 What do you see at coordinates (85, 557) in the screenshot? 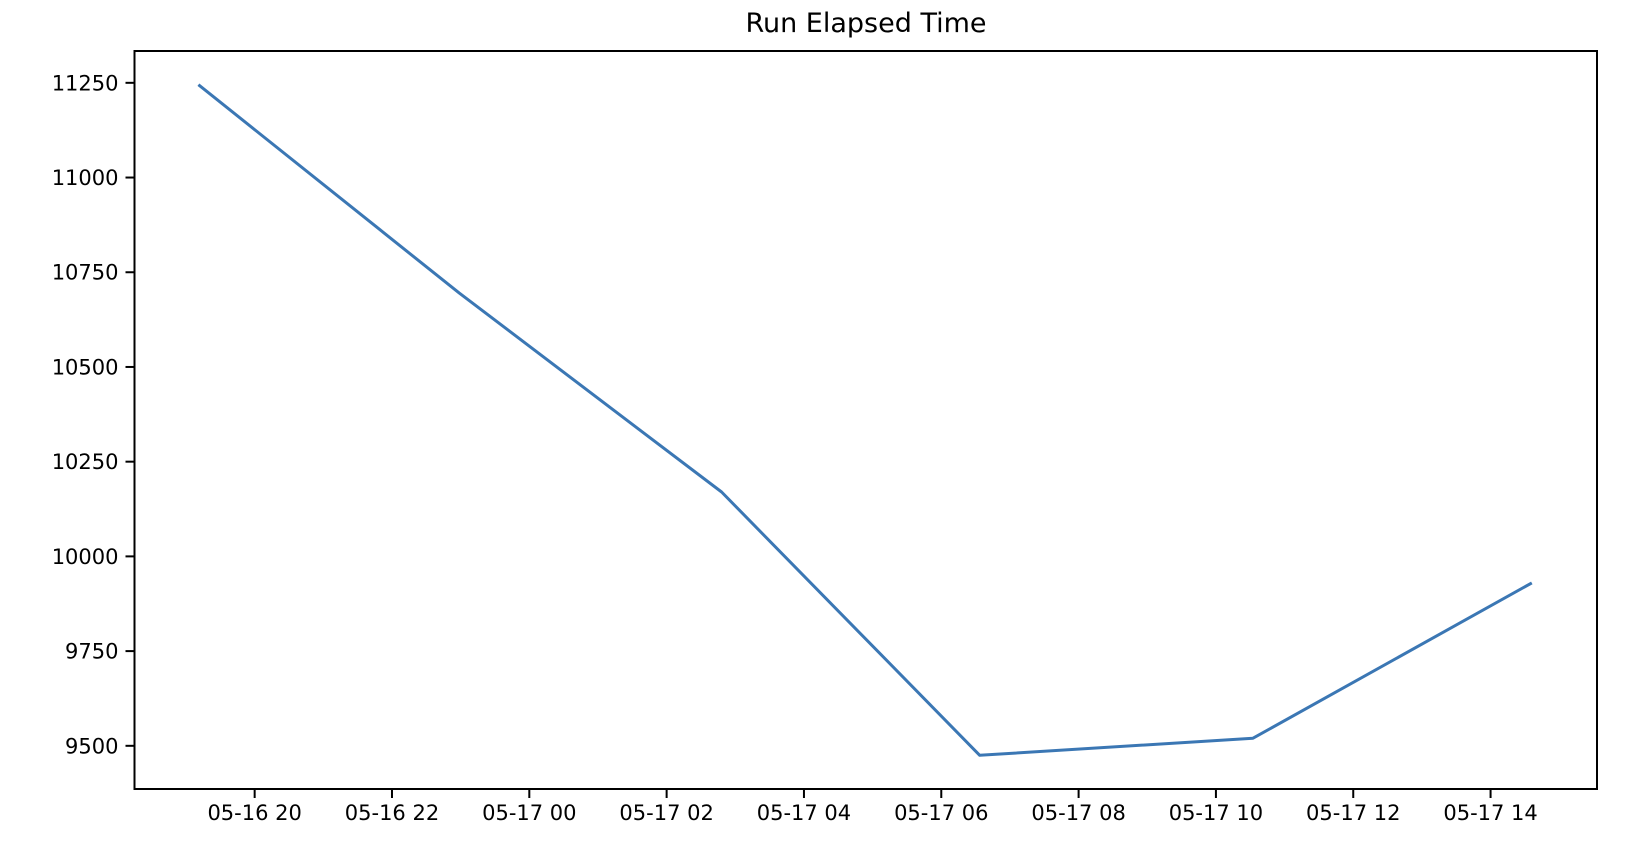
I see `y-tick-label: 10000` at bounding box center [85, 557].